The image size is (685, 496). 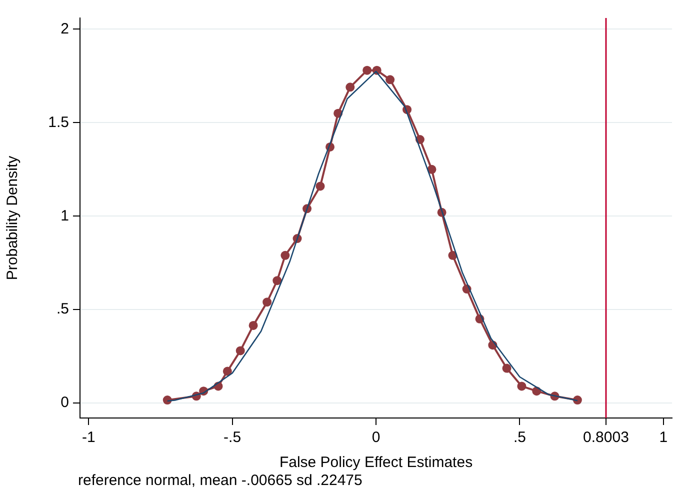 I want to click on x-axis-title: False Policy Effect Estimates, so click(x=376, y=463).